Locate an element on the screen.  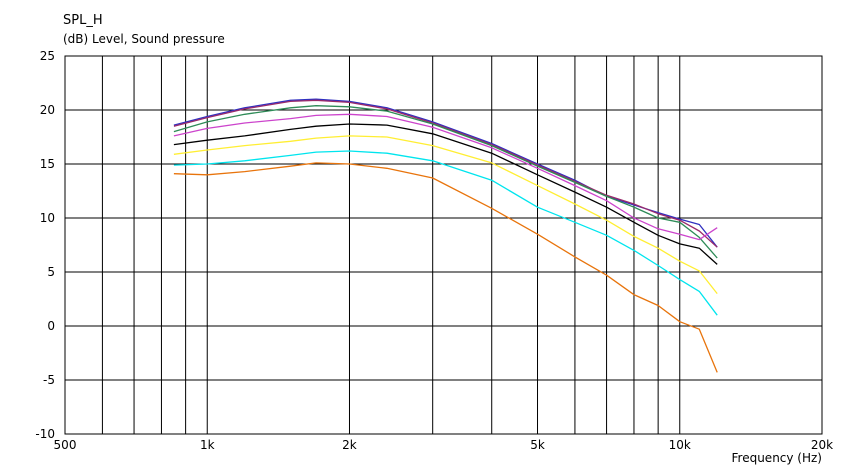
x-tick-label: 10k is located at coordinates (680, 445).